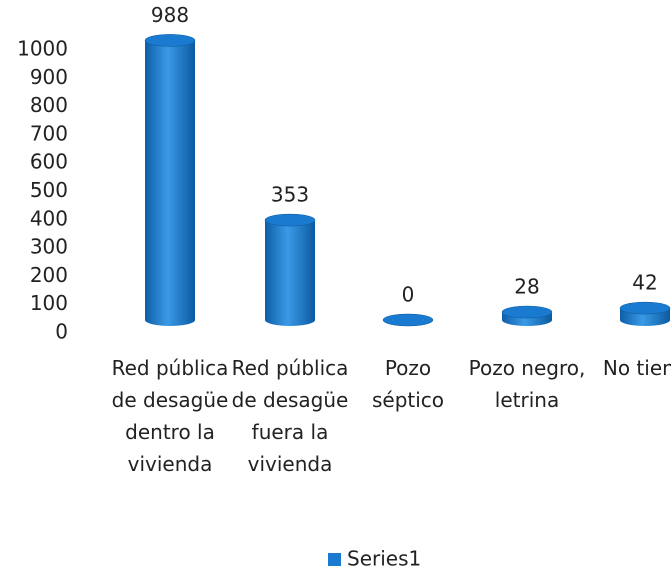 This screenshot has width=671, height=574. What do you see at coordinates (290, 416) in the screenshot?
I see `x-tick-label: Red pública de desagüe fuera la vivienda` at bounding box center [290, 416].